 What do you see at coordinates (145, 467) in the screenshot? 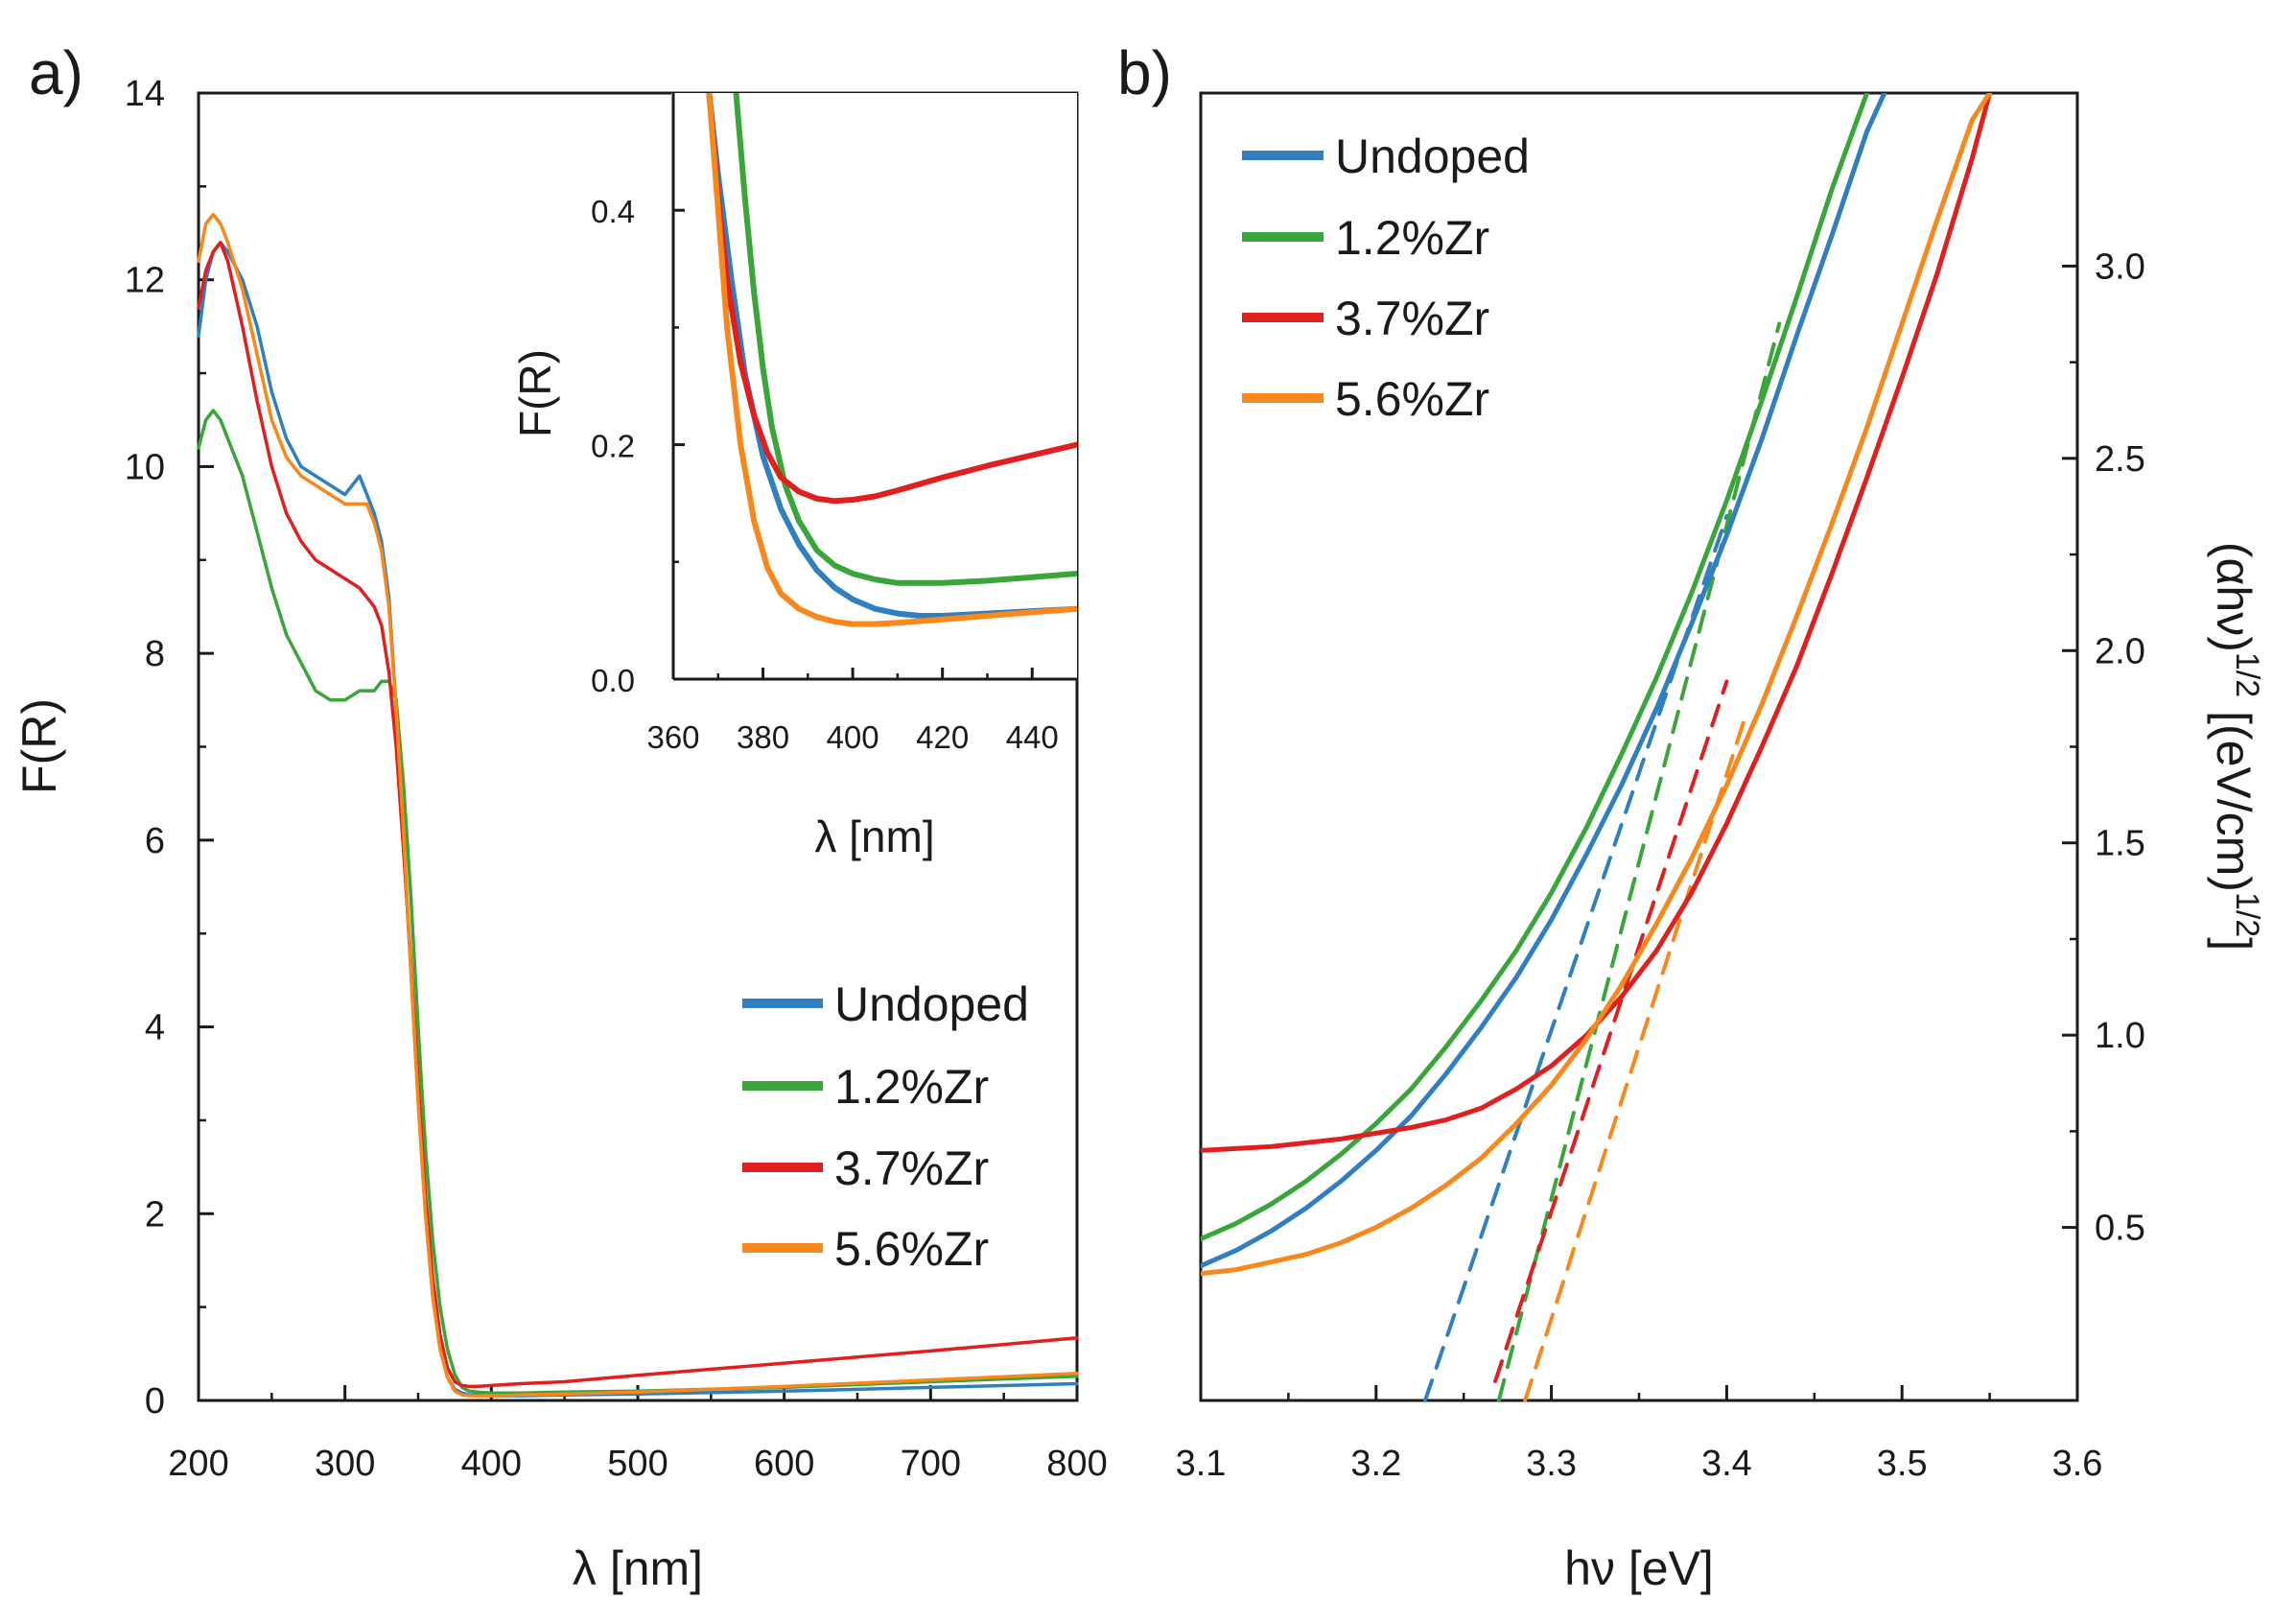
I see `y-tick-label: 10` at bounding box center [145, 467].